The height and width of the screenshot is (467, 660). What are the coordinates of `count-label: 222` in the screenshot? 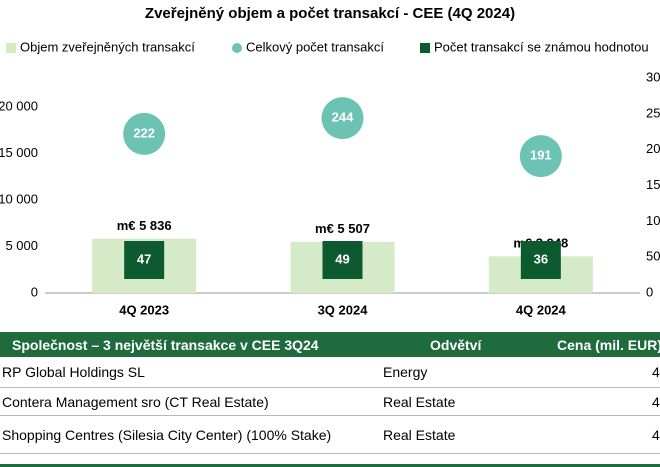 It's located at (144, 132).